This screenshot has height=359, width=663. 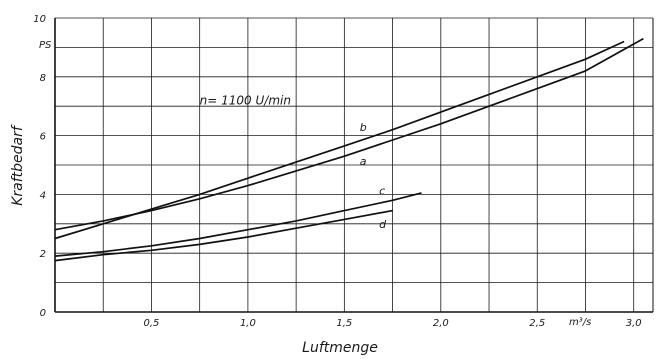 What do you see at coordinates (45, 45) in the screenshot?
I see `y-unit-label: PS` at bounding box center [45, 45].